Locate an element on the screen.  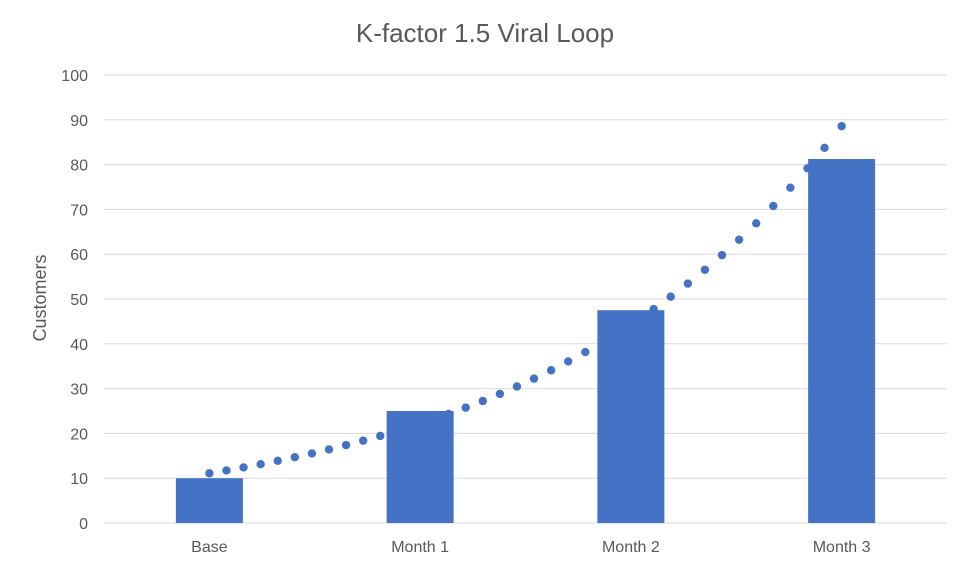
y-tick-label: 70 is located at coordinates (79, 210).